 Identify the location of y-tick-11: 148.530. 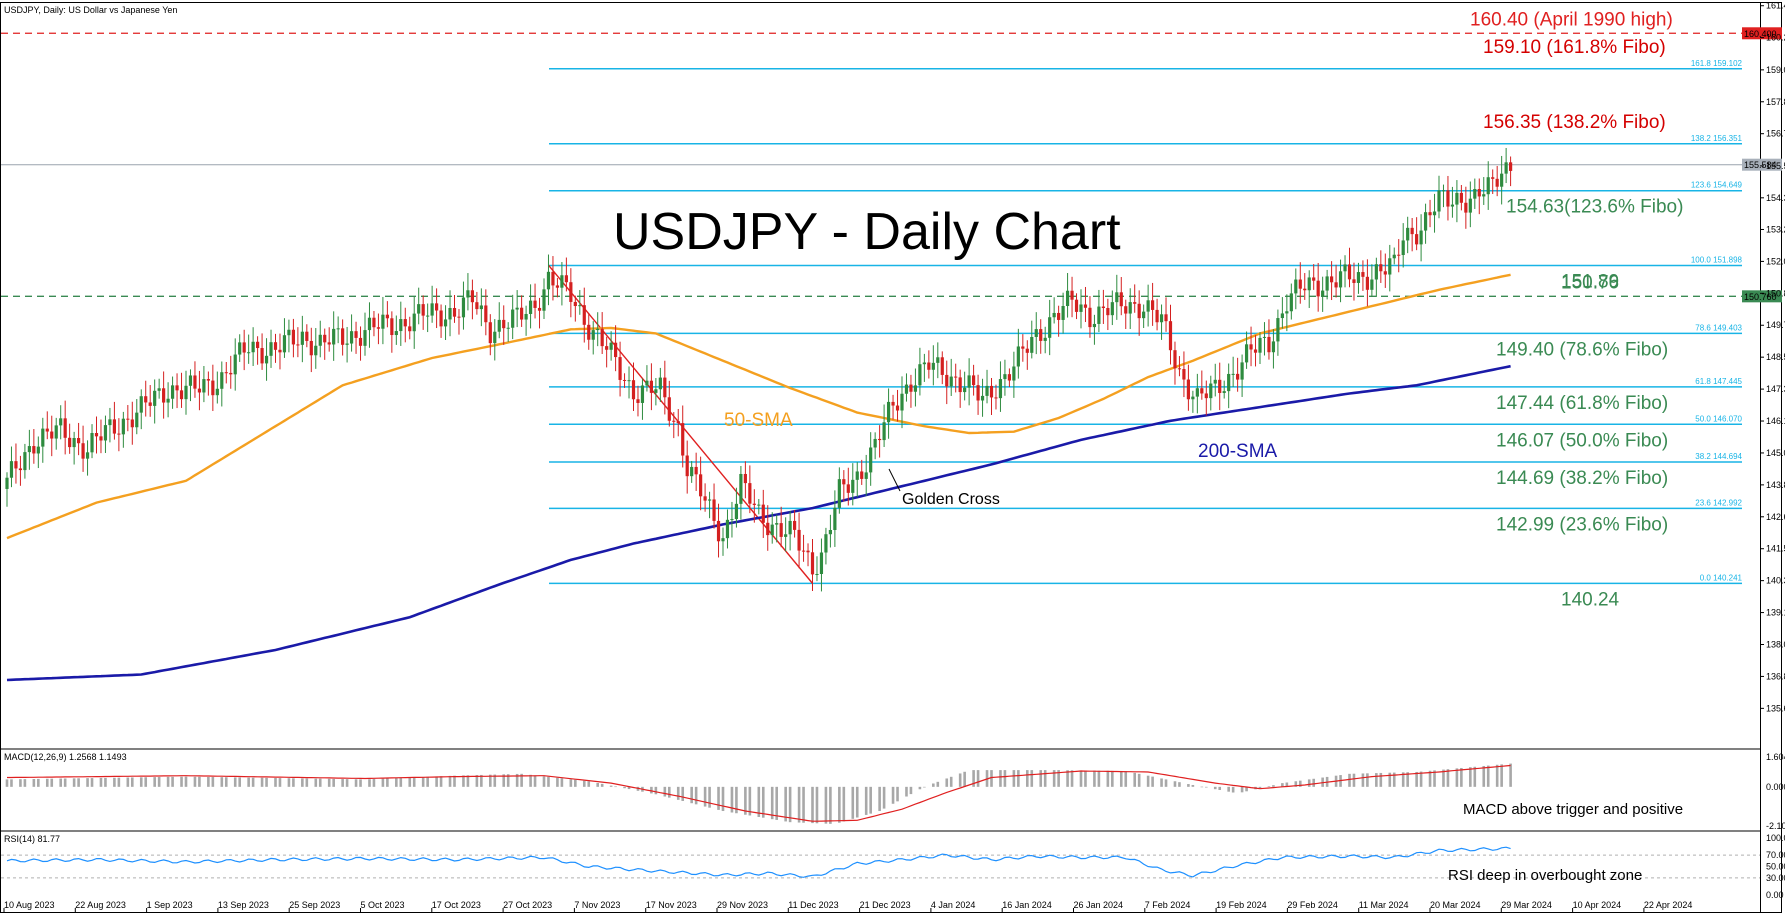
(1775, 357).